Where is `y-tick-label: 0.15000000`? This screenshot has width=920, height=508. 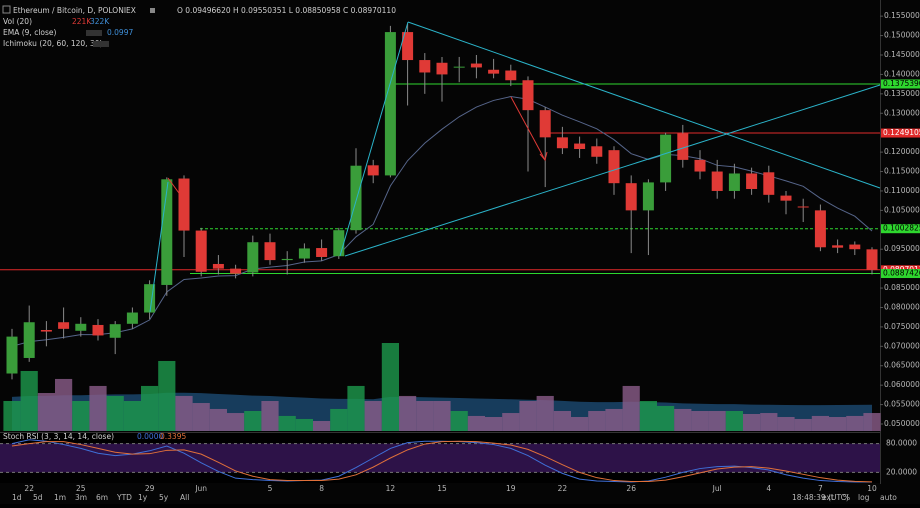 y-tick-label: 0.15000000 is located at coordinates (902, 35).